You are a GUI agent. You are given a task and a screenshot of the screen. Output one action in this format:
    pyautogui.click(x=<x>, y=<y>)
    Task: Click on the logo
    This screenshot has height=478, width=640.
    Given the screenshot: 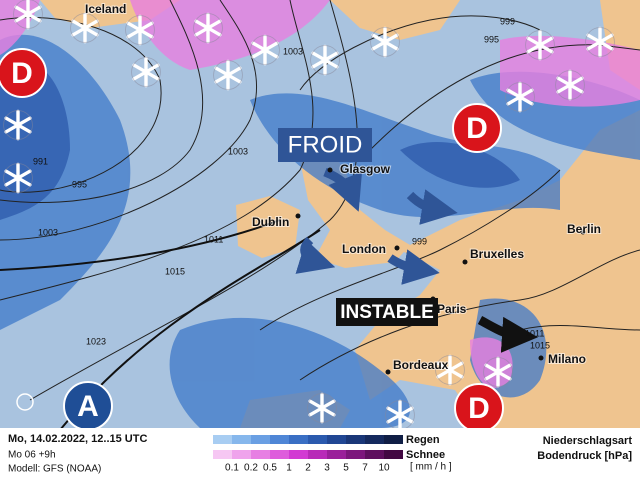 What is the action you would take?
    pyautogui.click(x=25, y=402)
    